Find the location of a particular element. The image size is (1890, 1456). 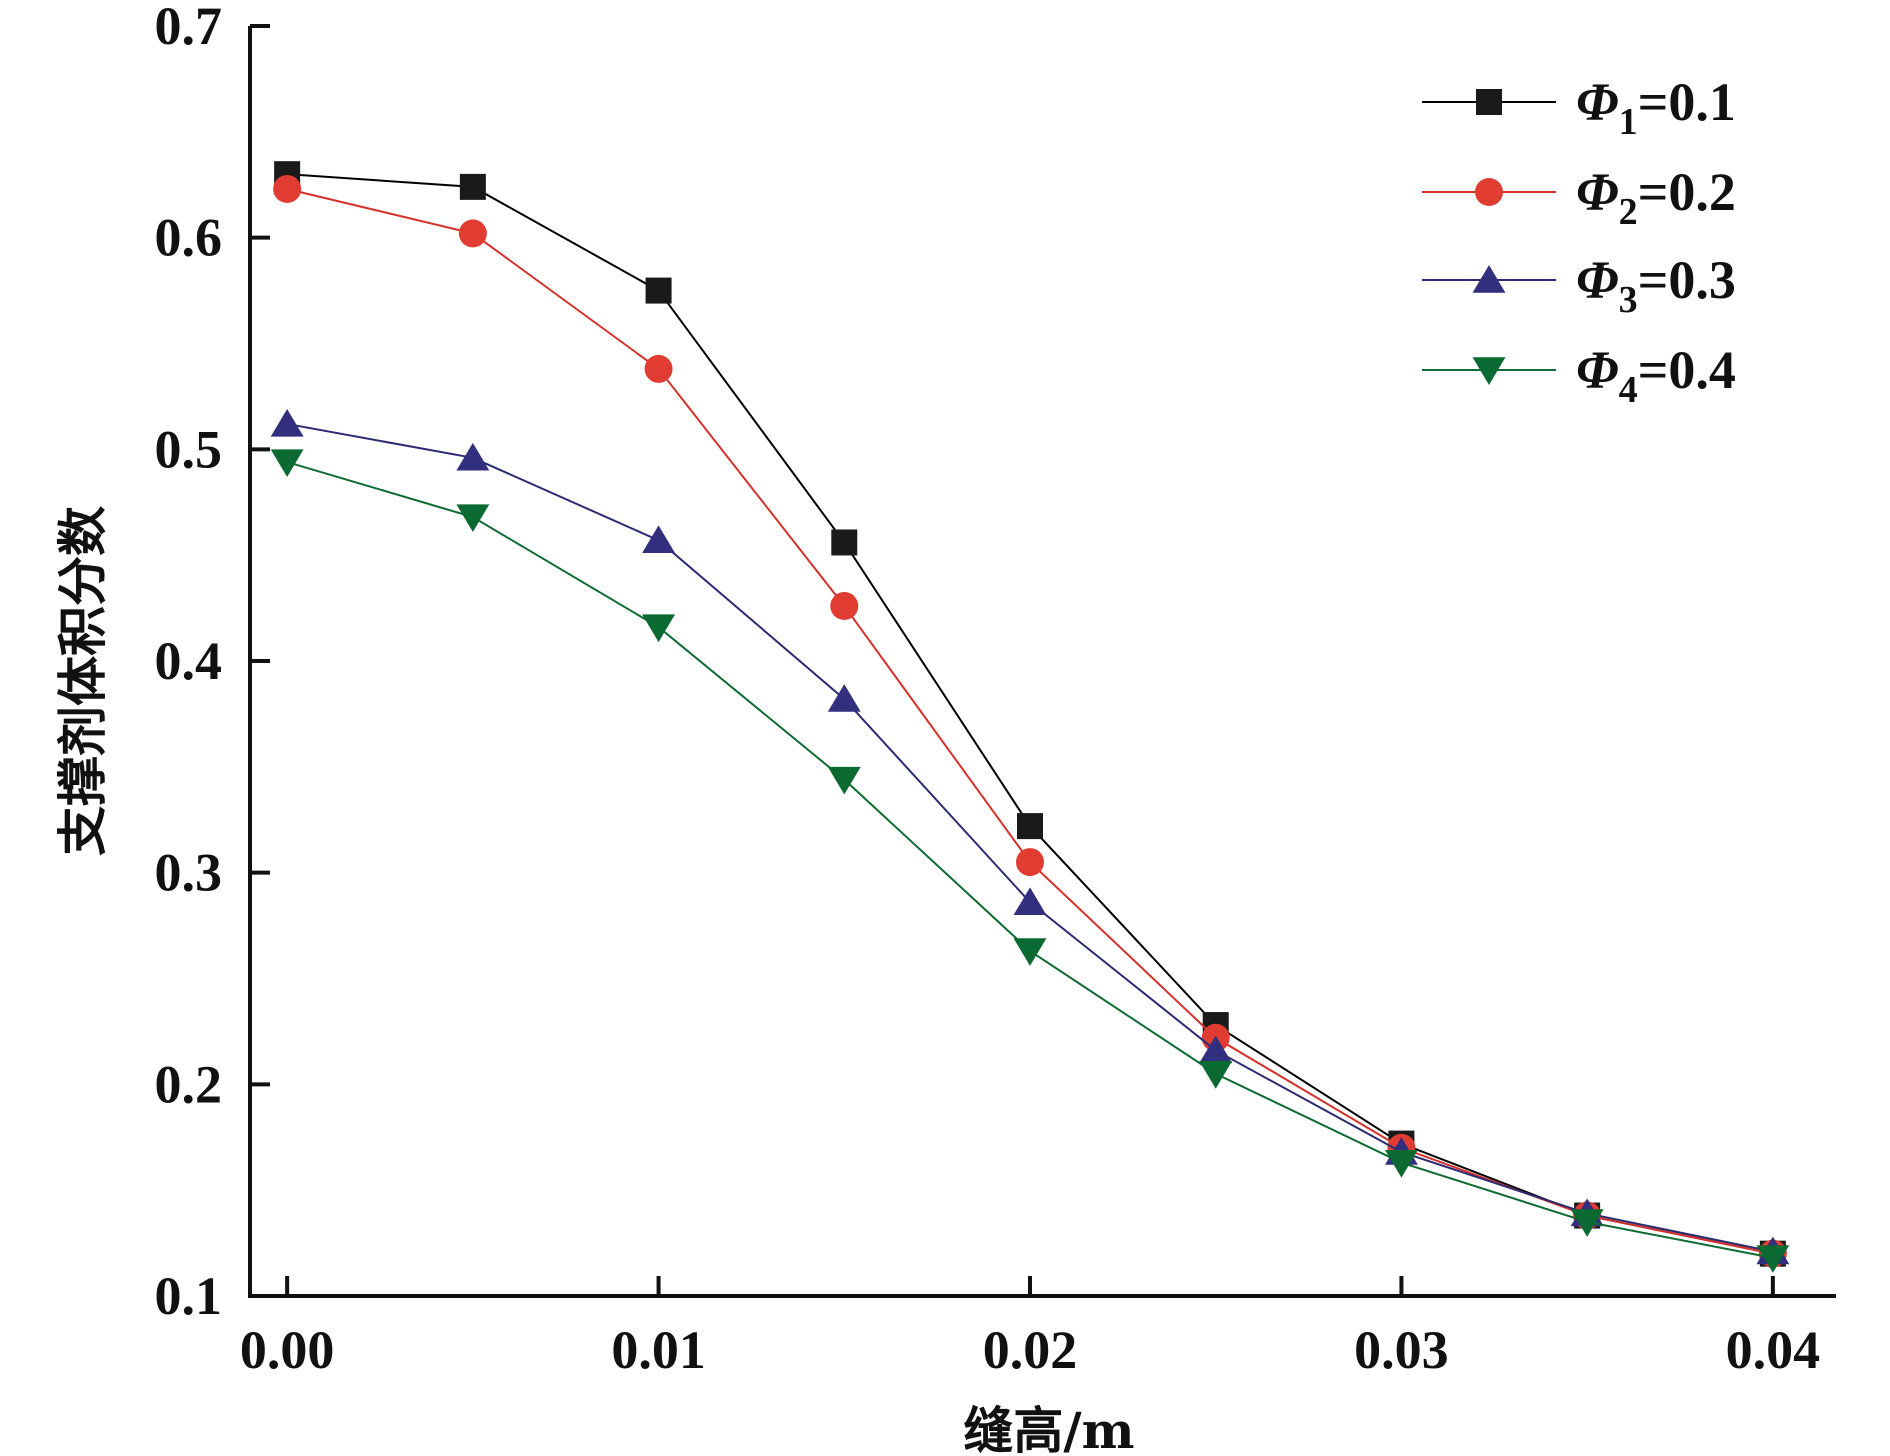

legend-item-3: Φ3=0.3 is located at coordinates (1579, 285).